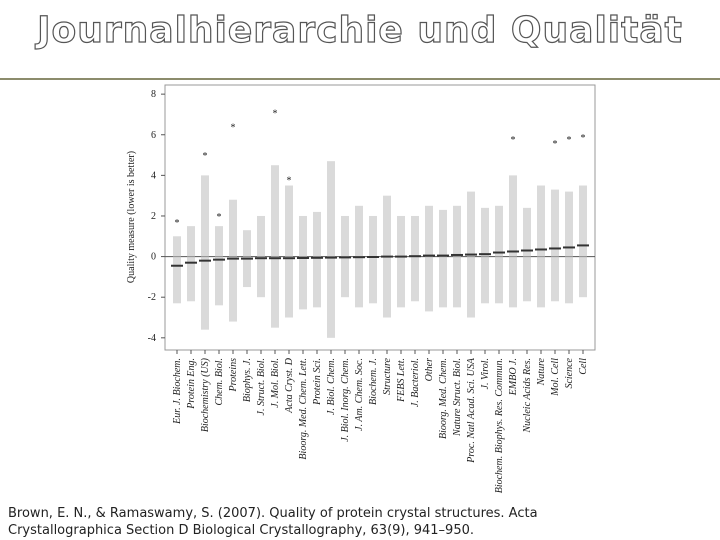 Image resolution: width=720 pixels, height=540 pixels. I want to click on x-tick-label: Science, so click(569, 372).